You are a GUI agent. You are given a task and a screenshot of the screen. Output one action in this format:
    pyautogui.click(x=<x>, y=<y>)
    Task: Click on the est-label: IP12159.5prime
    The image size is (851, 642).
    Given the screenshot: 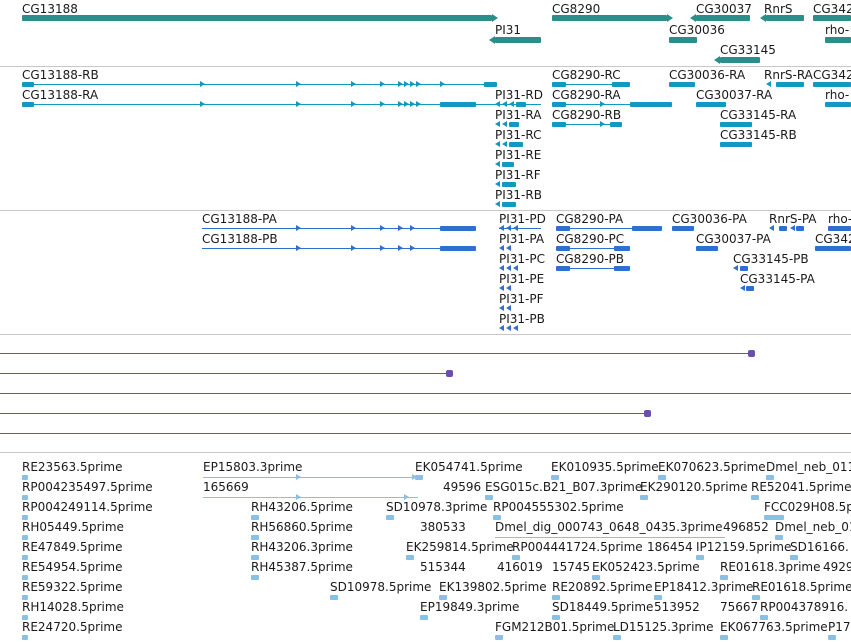 What is the action you would take?
    pyautogui.click(x=744, y=547)
    